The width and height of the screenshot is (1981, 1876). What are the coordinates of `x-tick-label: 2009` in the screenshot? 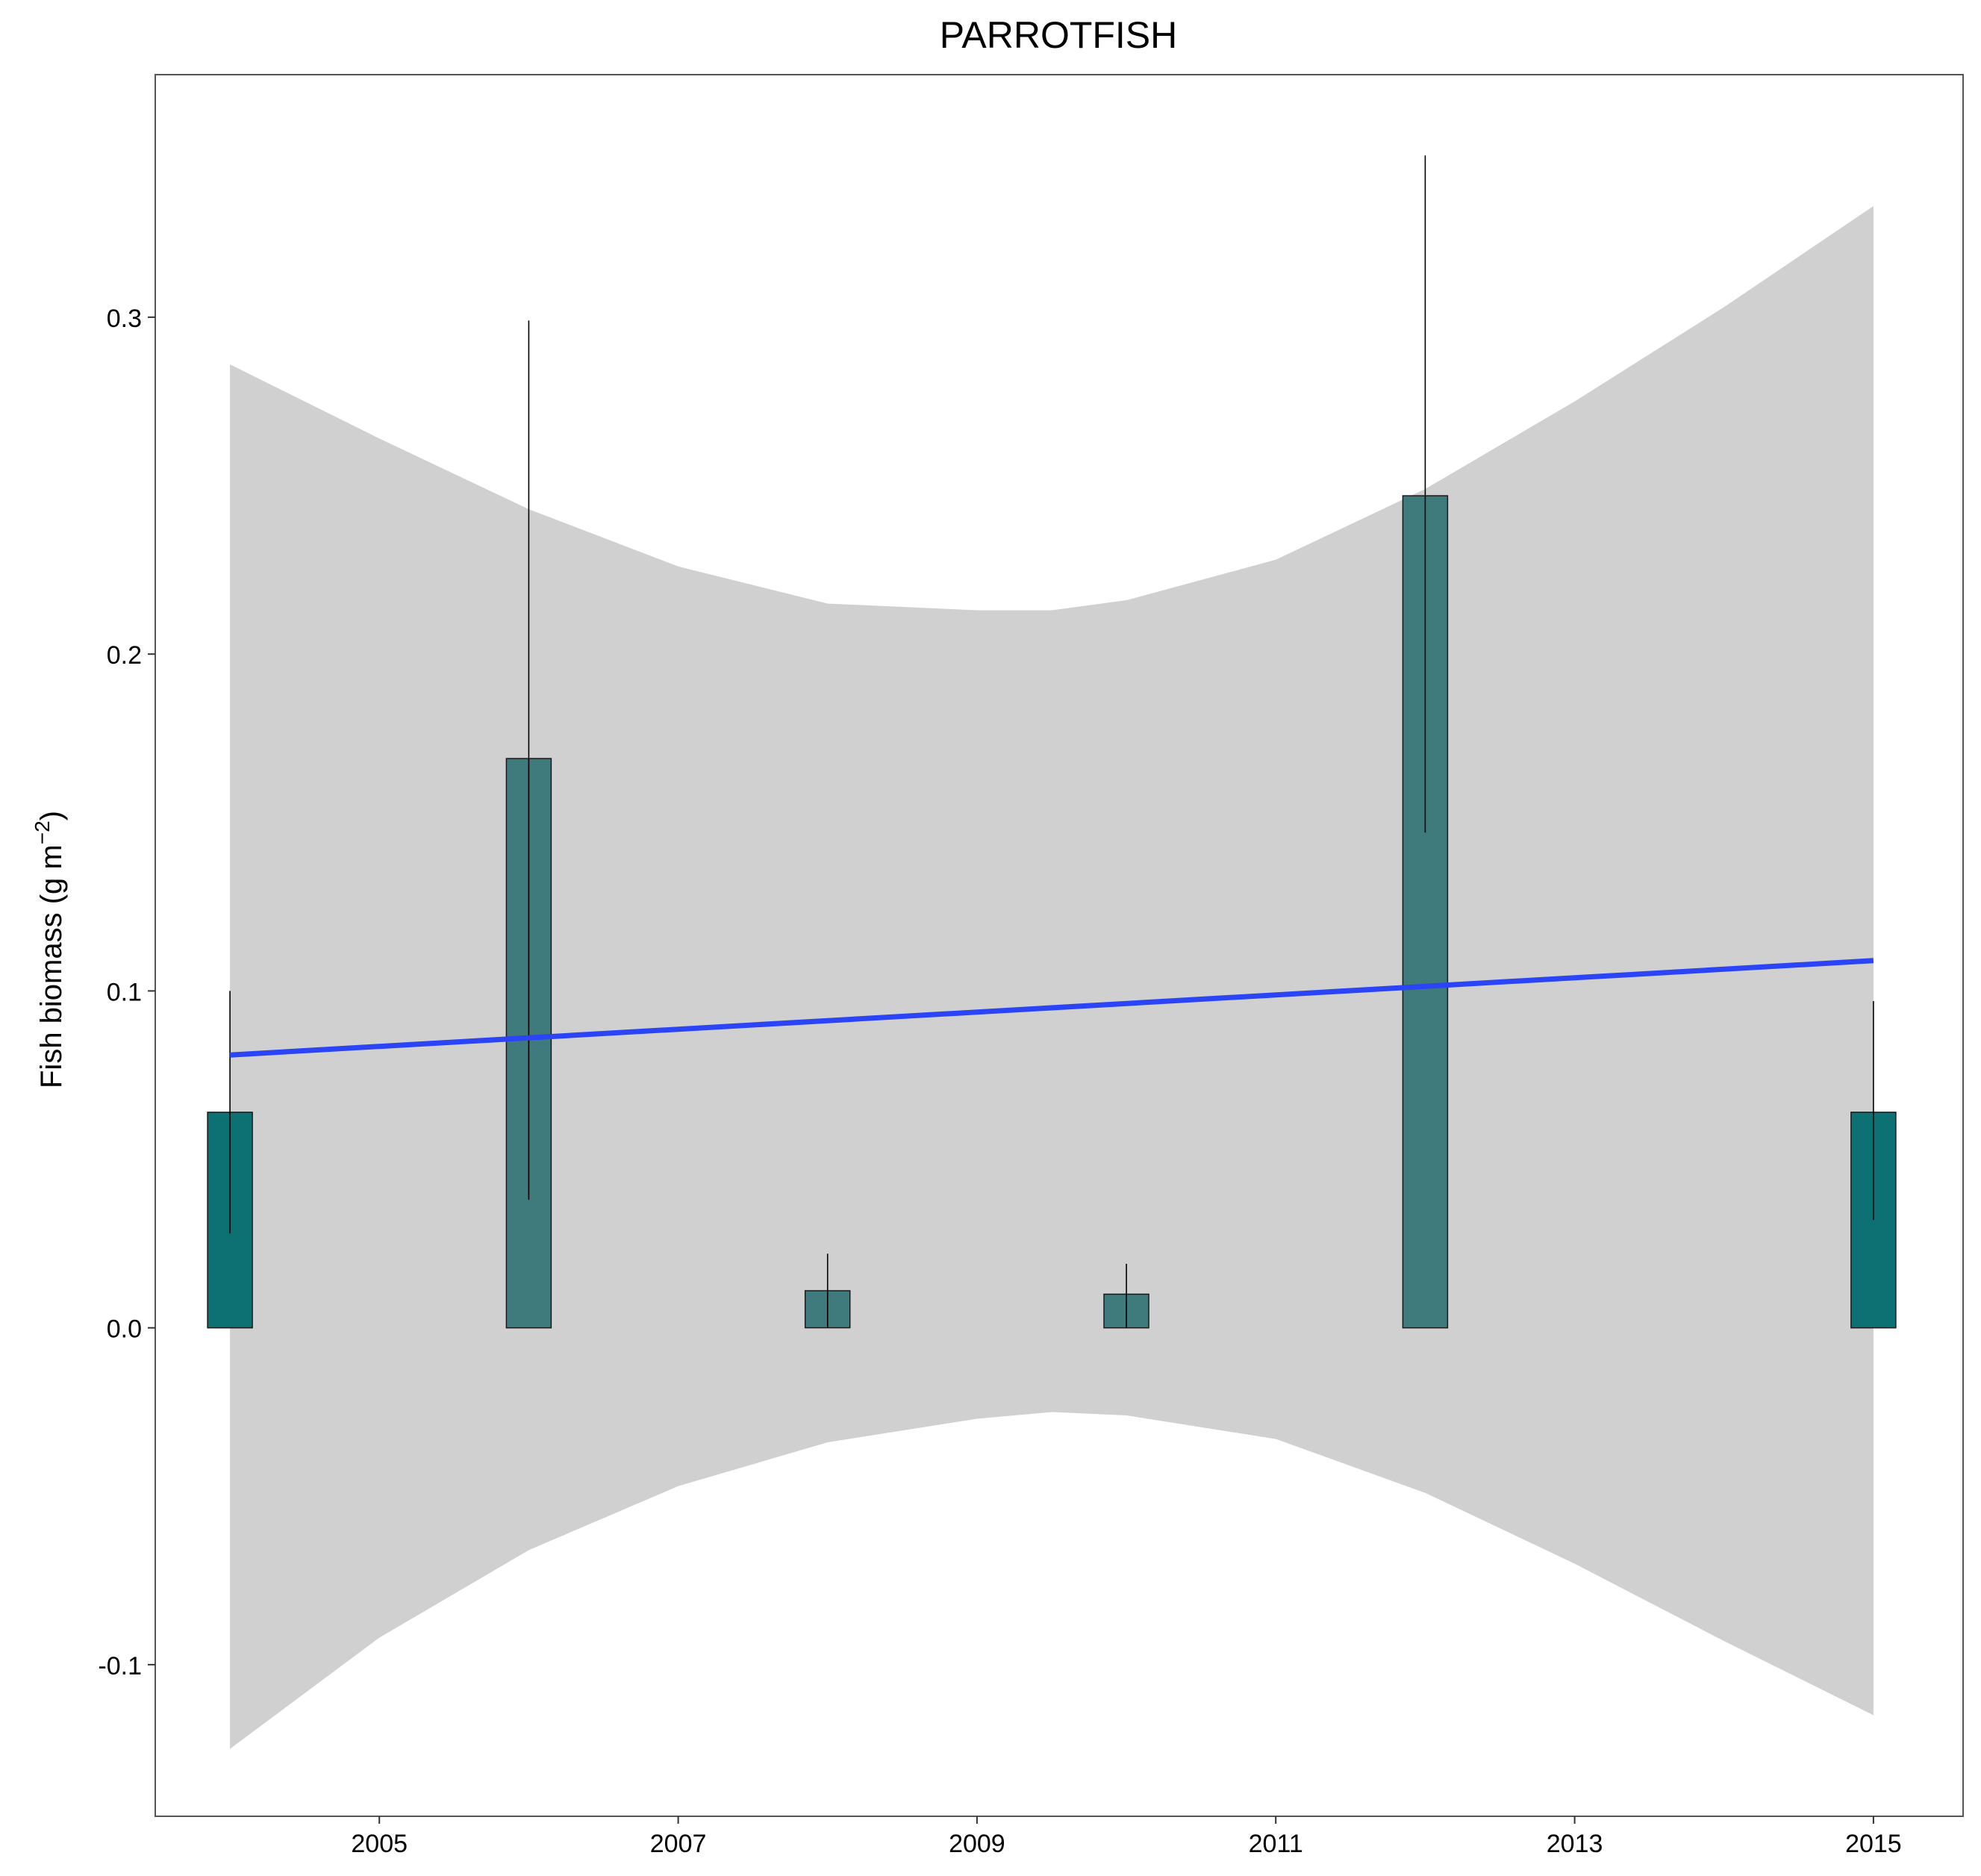 It's located at (977, 1844).